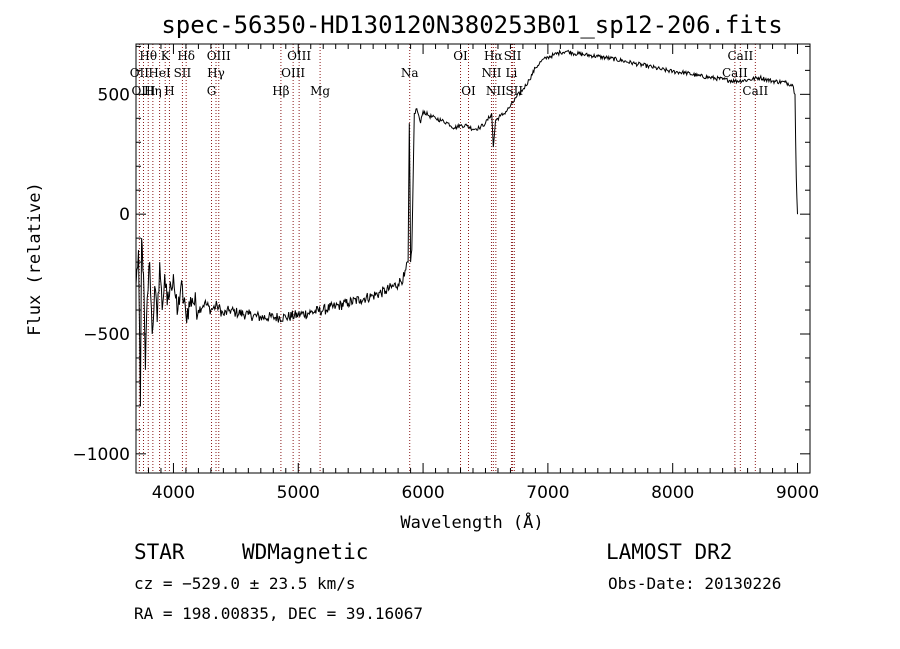  What do you see at coordinates (101, 274) in the screenshot?
I see `y-tick-labels: −1000 −500 0 500` at bounding box center [101, 274].